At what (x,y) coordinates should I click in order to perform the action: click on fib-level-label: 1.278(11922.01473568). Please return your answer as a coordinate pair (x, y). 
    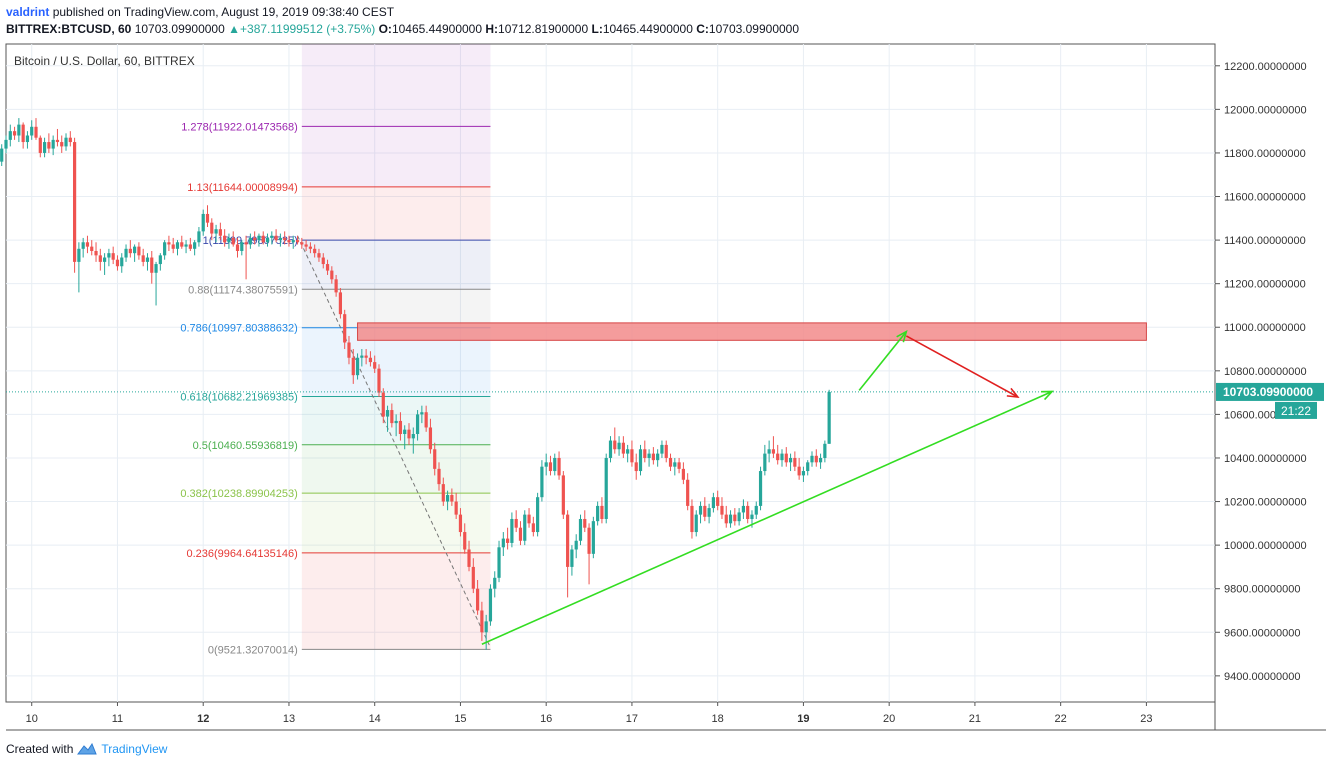
    Looking at the image, I should click on (239, 127).